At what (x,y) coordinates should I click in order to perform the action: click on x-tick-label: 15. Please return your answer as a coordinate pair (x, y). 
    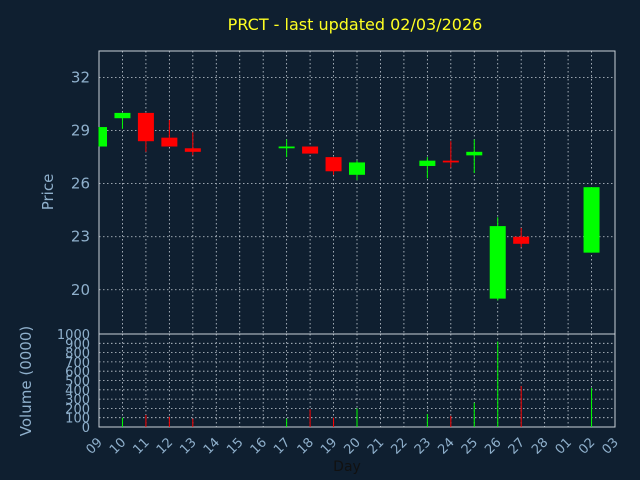
    Looking at the image, I should click on (235, 446).